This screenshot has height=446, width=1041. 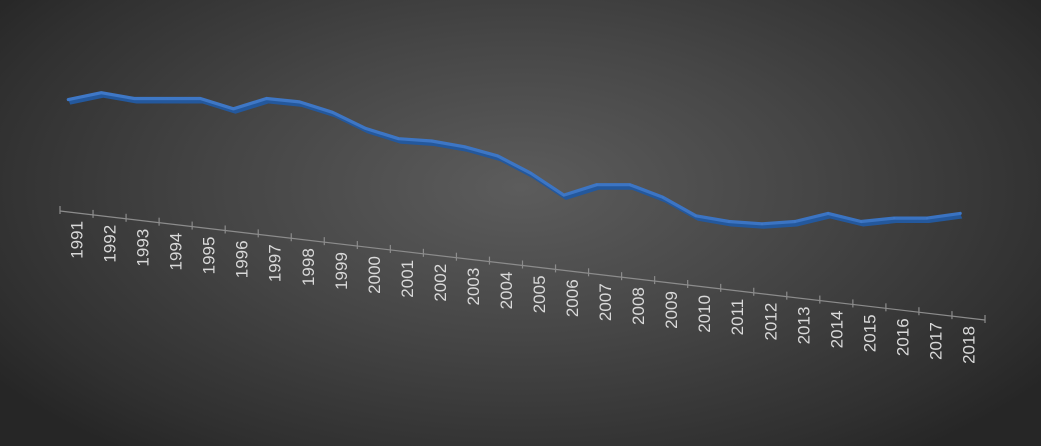 What do you see at coordinates (539, 294) in the screenshot?
I see `x-tick-label: 2005` at bounding box center [539, 294].